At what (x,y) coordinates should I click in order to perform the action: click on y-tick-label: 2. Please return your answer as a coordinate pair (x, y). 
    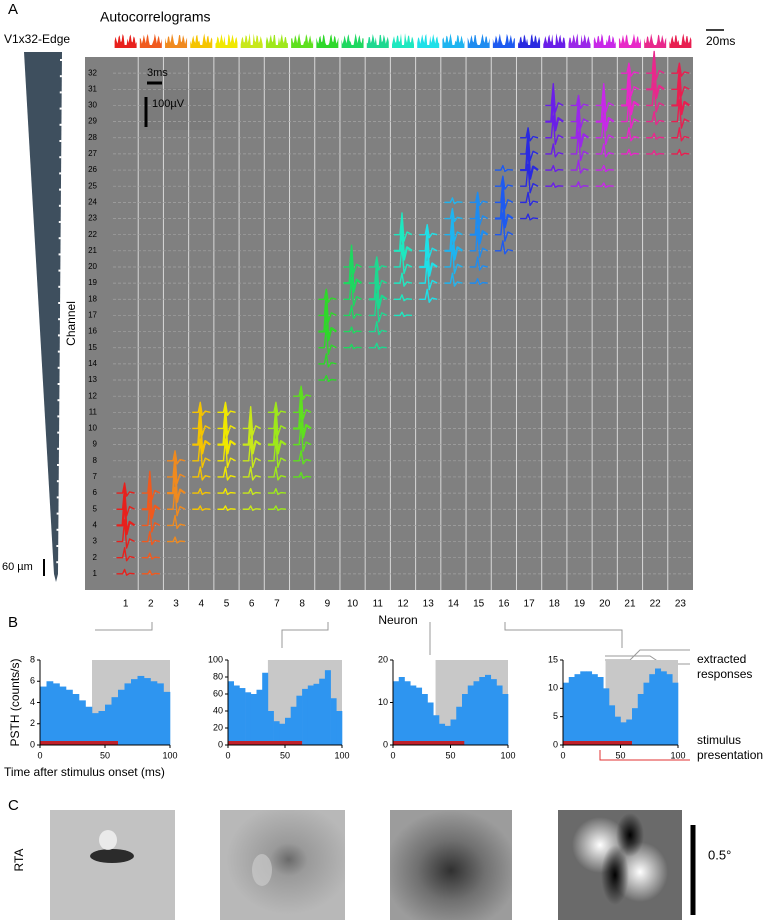
    Looking at the image, I should click on (32, 723).